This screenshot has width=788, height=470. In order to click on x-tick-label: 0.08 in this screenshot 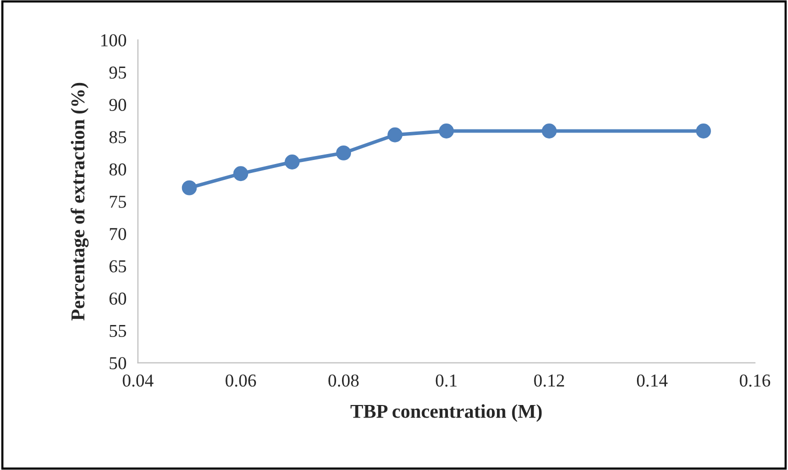, I will do `click(343, 380)`.